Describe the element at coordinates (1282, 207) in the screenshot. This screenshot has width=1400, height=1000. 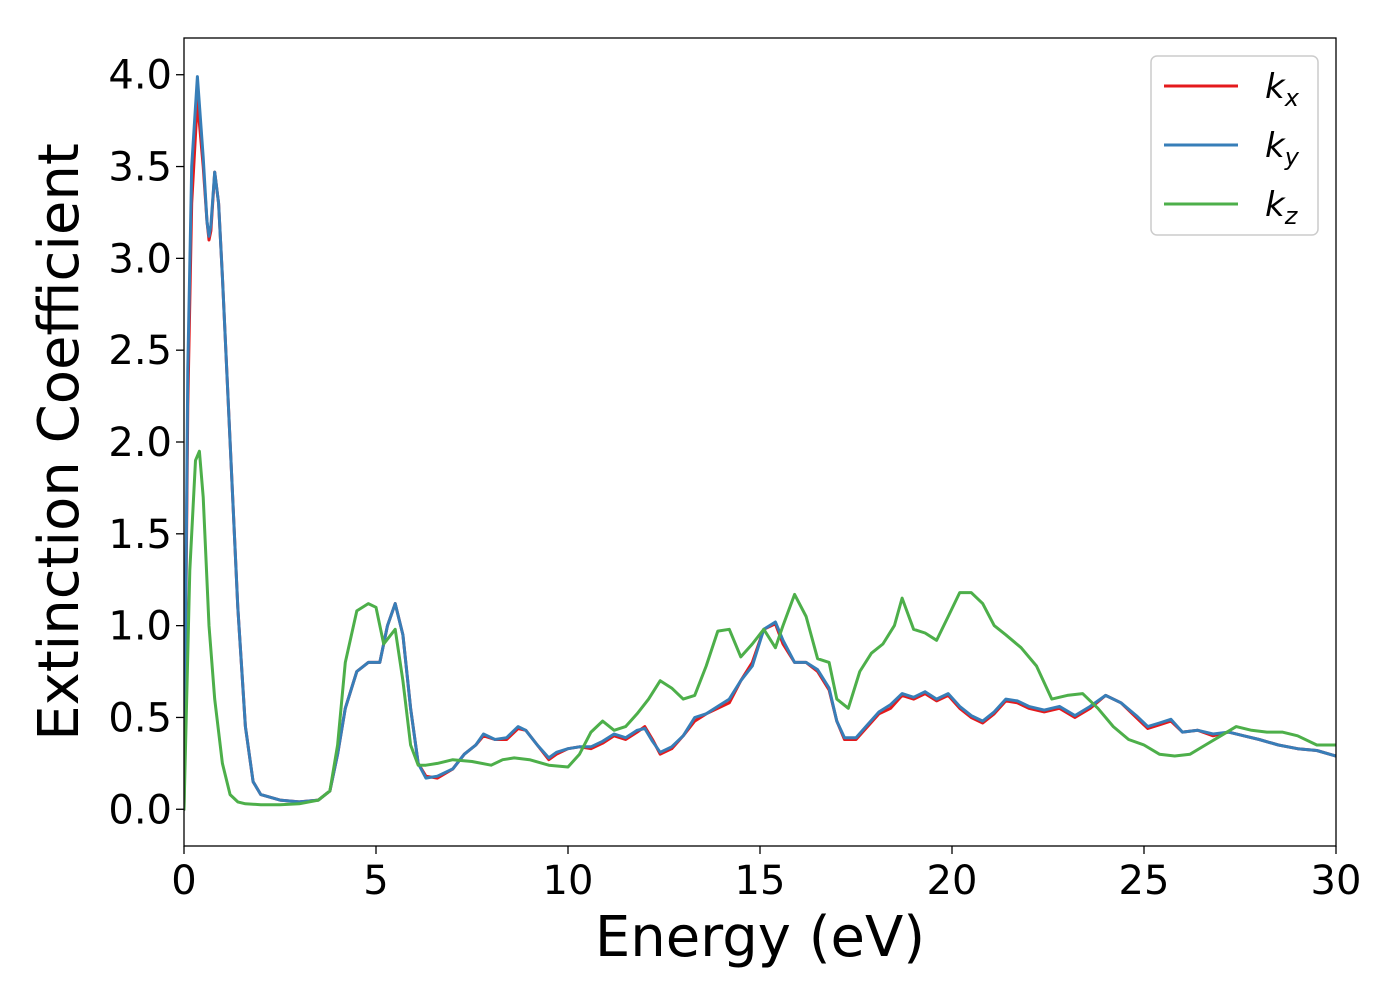
I see `legend-label-kz: kz` at that location.